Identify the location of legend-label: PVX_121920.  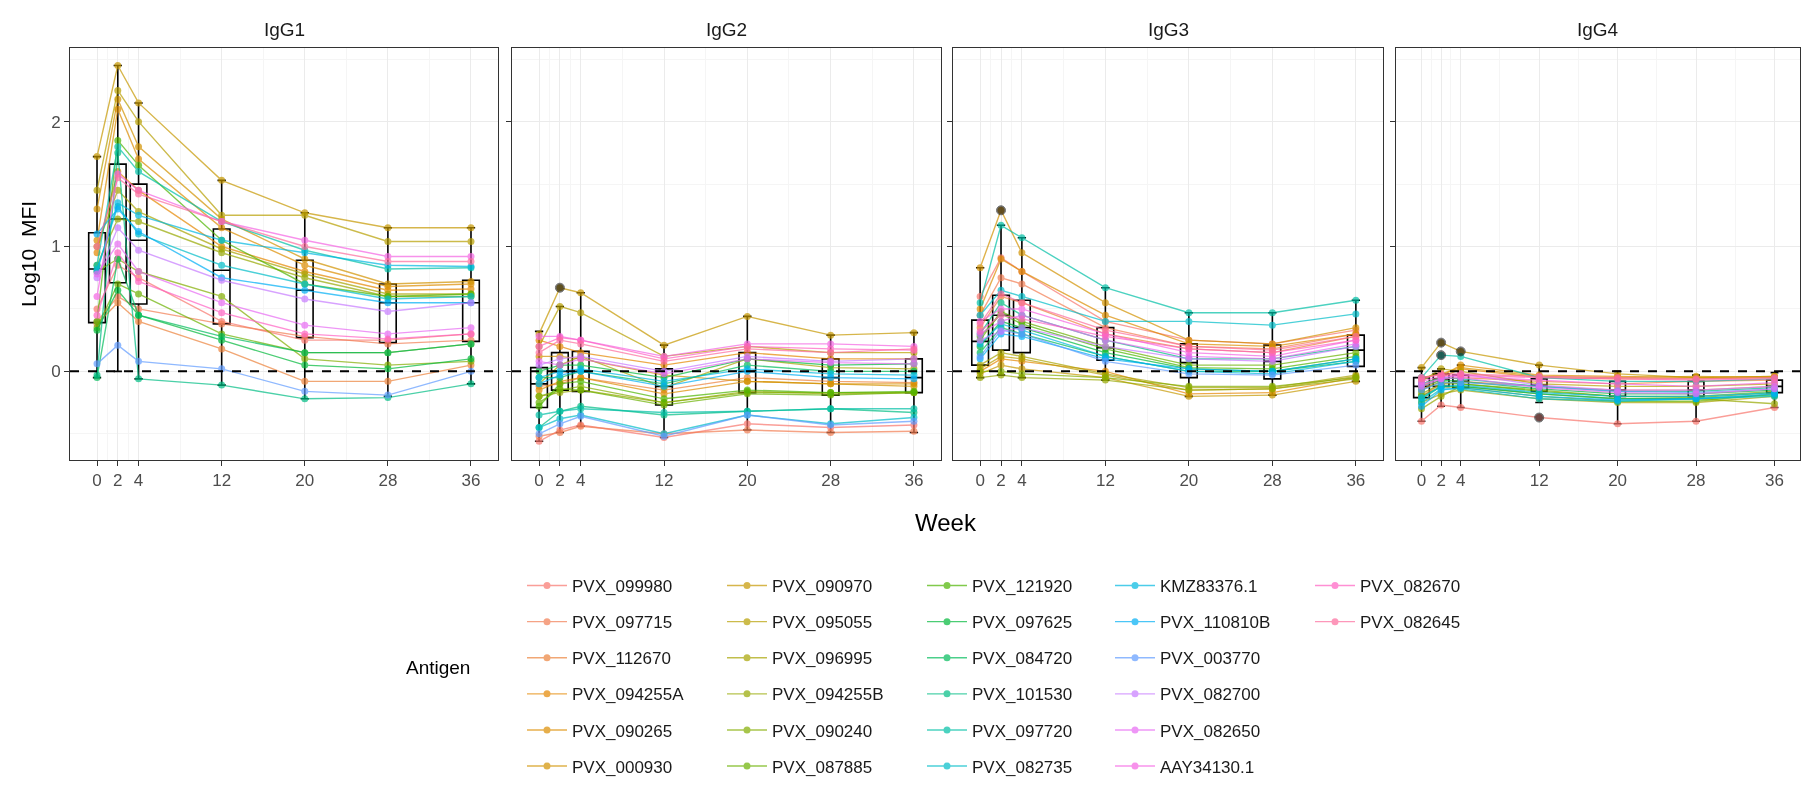
(1022, 587).